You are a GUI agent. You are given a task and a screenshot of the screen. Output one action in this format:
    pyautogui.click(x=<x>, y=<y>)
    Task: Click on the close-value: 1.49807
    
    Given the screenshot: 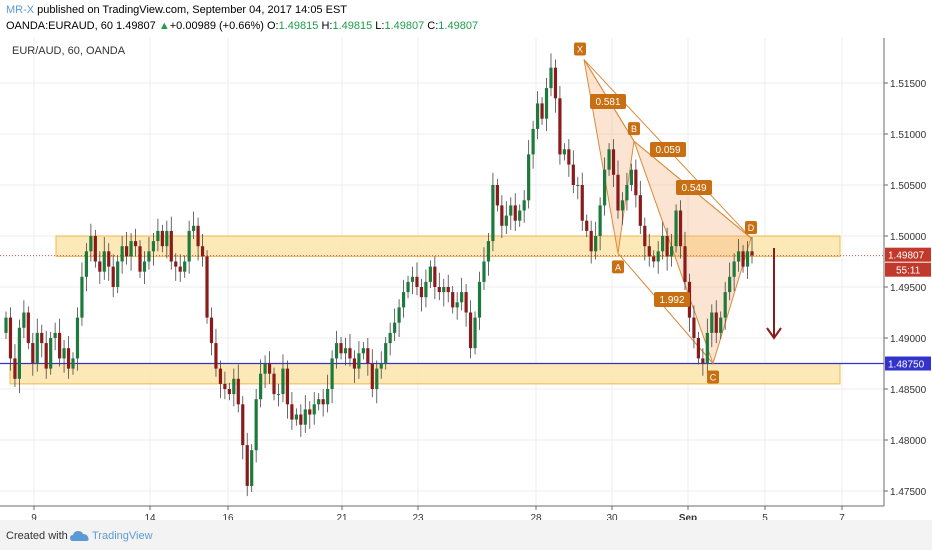 What is the action you would take?
    pyautogui.click(x=458, y=26)
    